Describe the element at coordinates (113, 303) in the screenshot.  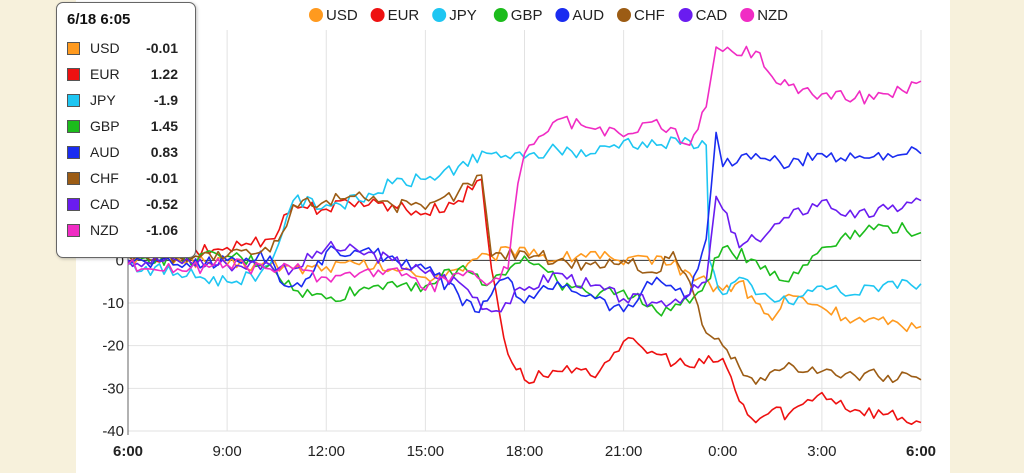
I see `y-tick-label: -10` at that location.